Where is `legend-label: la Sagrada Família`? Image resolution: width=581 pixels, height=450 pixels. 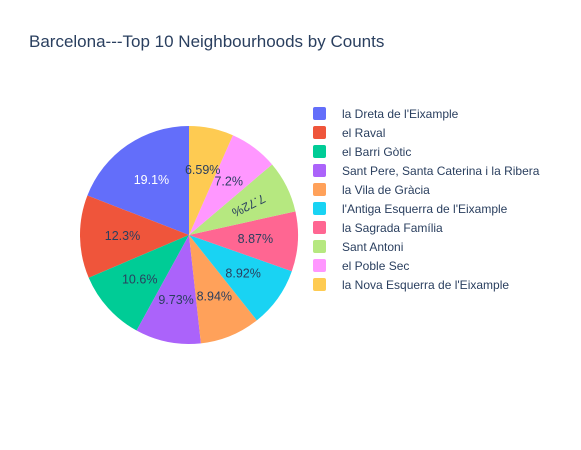 legend-label: la Sagrada Família is located at coordinates (392, 227).